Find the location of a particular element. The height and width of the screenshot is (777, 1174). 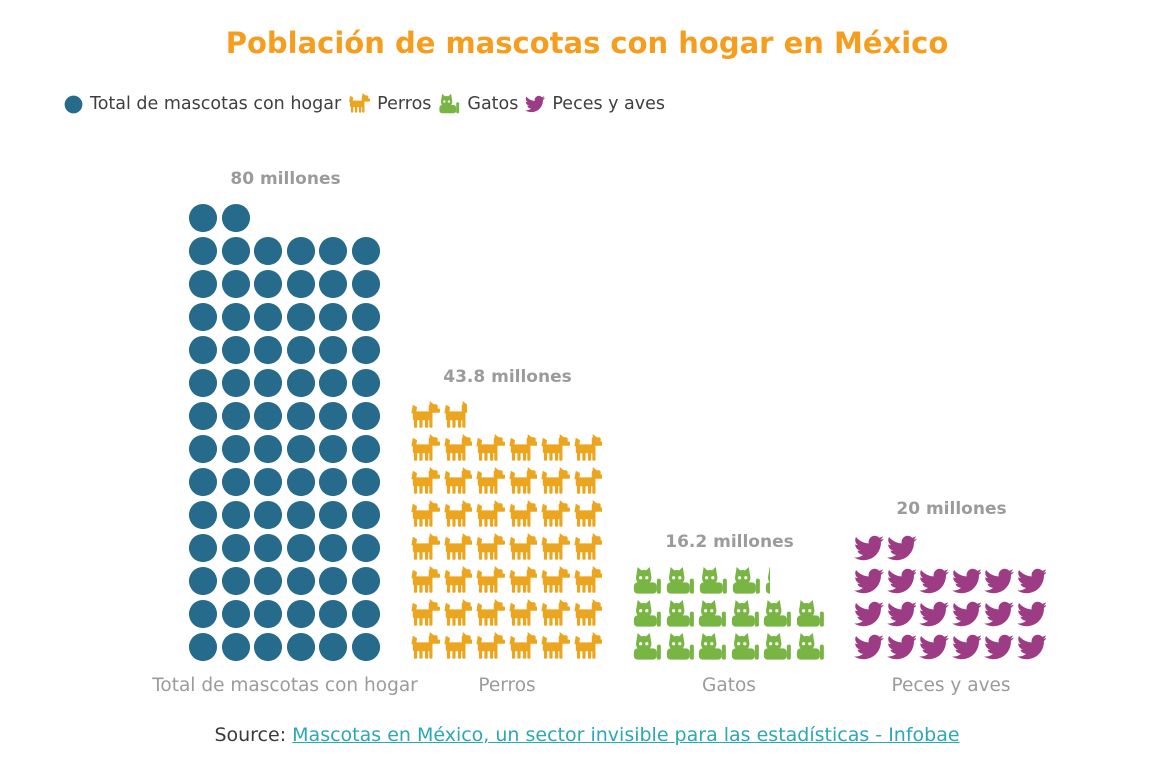

chart-group-perros: 43.8 millones Perros is located at coordinates (509, 531).